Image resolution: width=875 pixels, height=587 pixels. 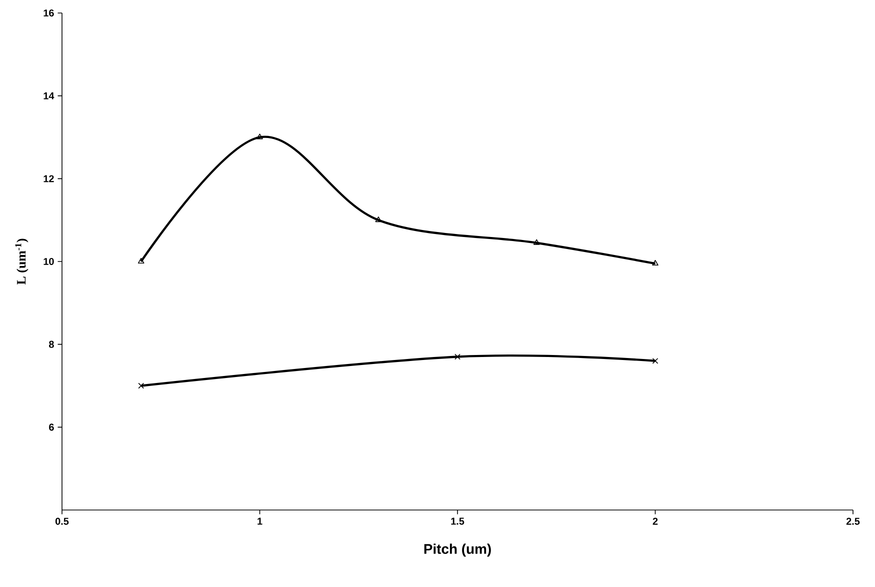 What do you see at coordinates (49, 96) in the screenshot?
I see `y-tick-label: 14` at bounding box center [49, 96].